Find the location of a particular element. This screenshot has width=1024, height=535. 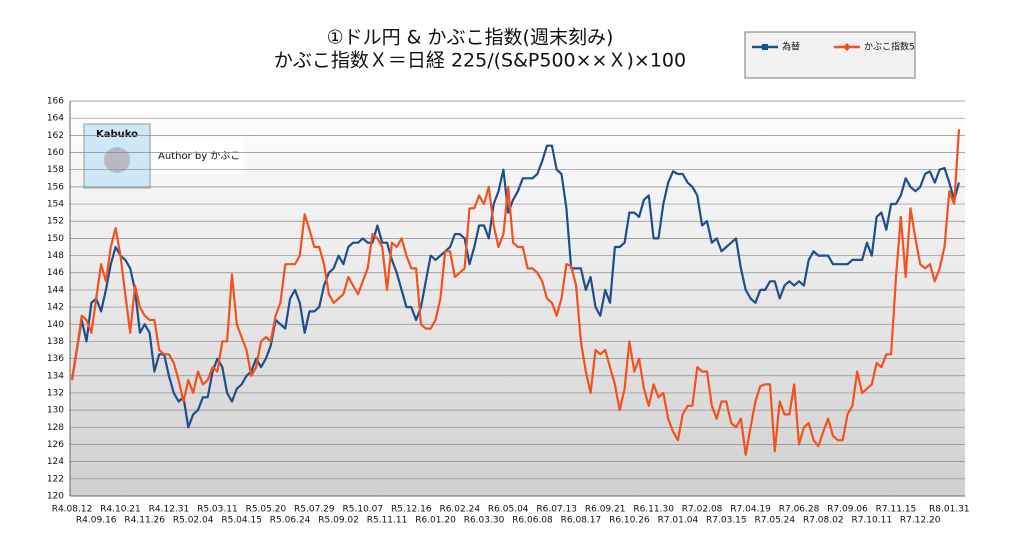

x-tick-label: R7.03.15 is located at coordinates (726, 521).